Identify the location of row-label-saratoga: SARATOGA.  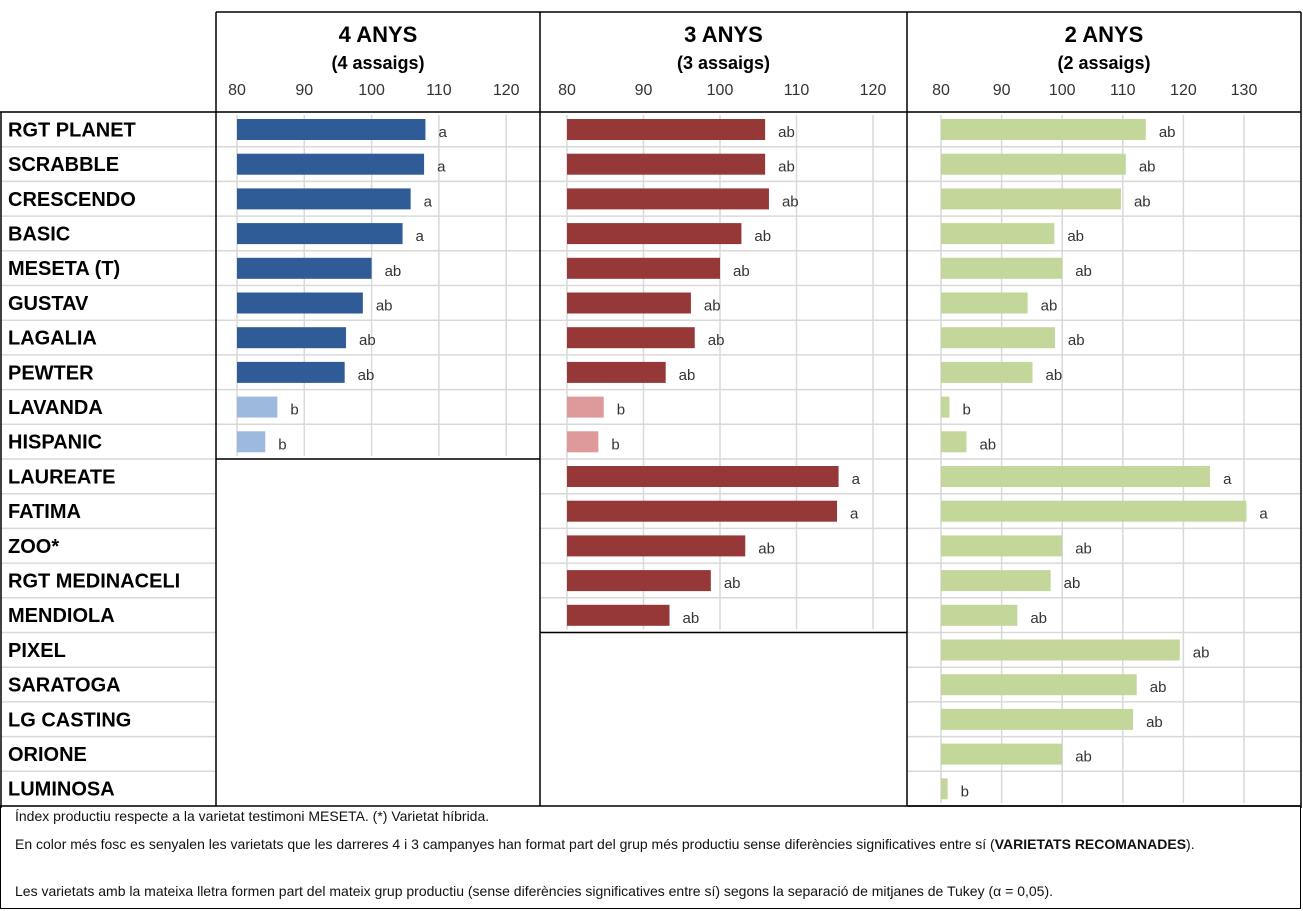
(64, 686).